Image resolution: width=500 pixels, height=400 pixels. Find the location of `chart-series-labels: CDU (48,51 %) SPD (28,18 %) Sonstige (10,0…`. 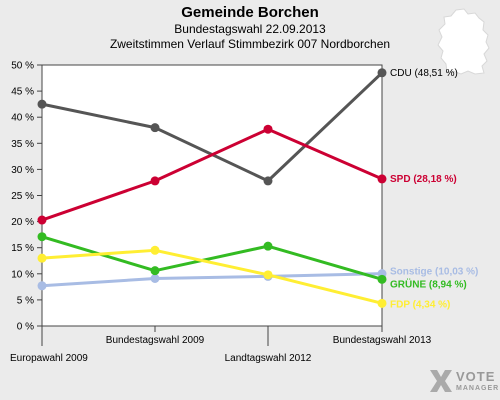

chart-series-labels: CDU (48,51 %) SPD (28,18 %) Sonstige (10,0… is located at coordinates (434, 189).